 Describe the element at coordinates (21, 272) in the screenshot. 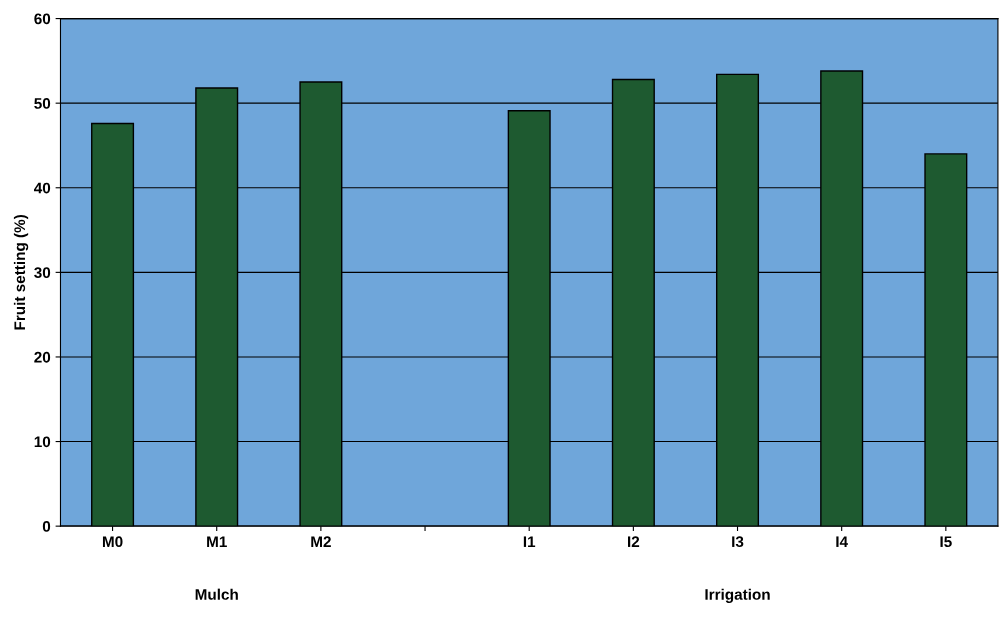

I see `y-axis-title: Fruit setting (%)` at that location.